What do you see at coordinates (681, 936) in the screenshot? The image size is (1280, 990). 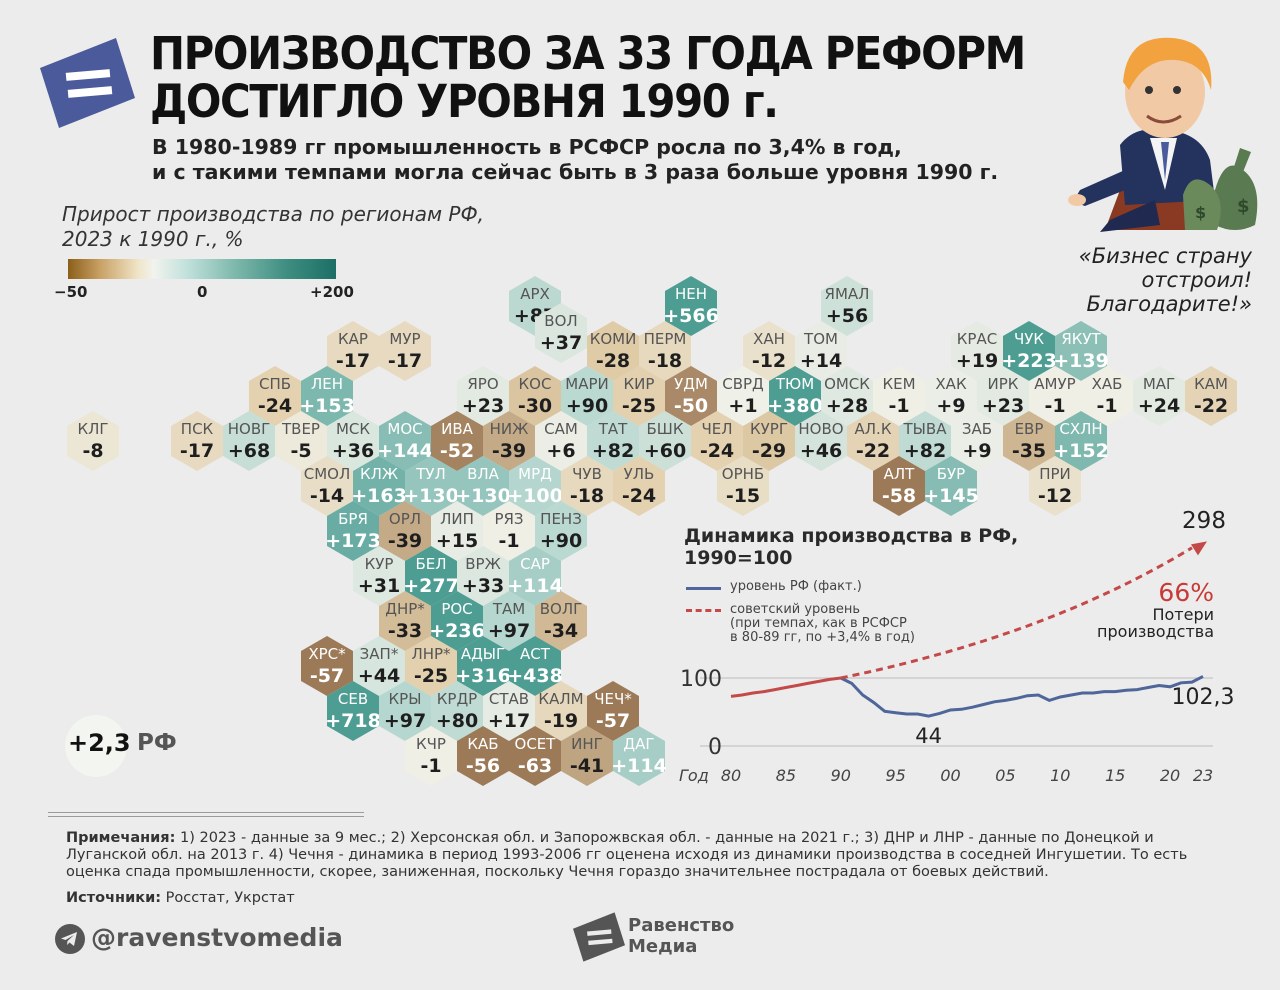 I see `brand-name: Равенство Медиа` at bounding box center [681, 936].